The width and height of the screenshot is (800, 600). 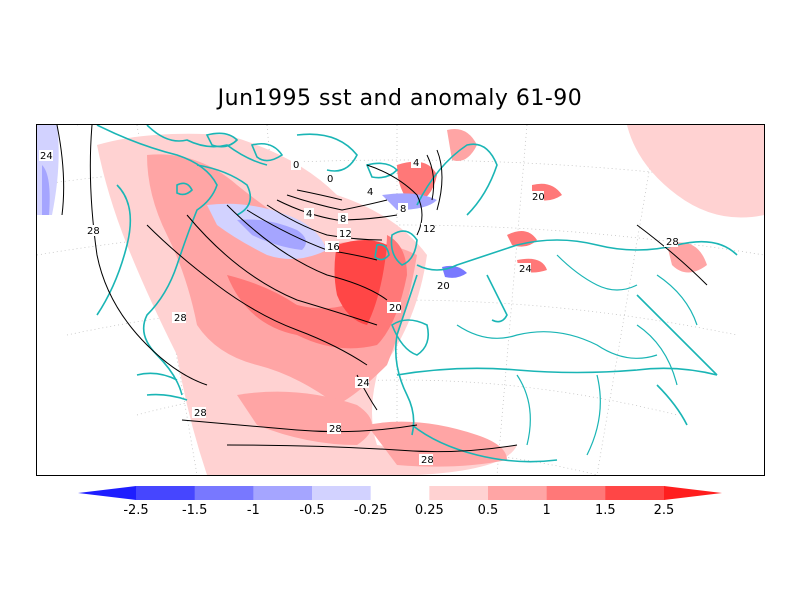 I want to click on colorbar-tick-label: -0.25, so click(x=371, y=510).